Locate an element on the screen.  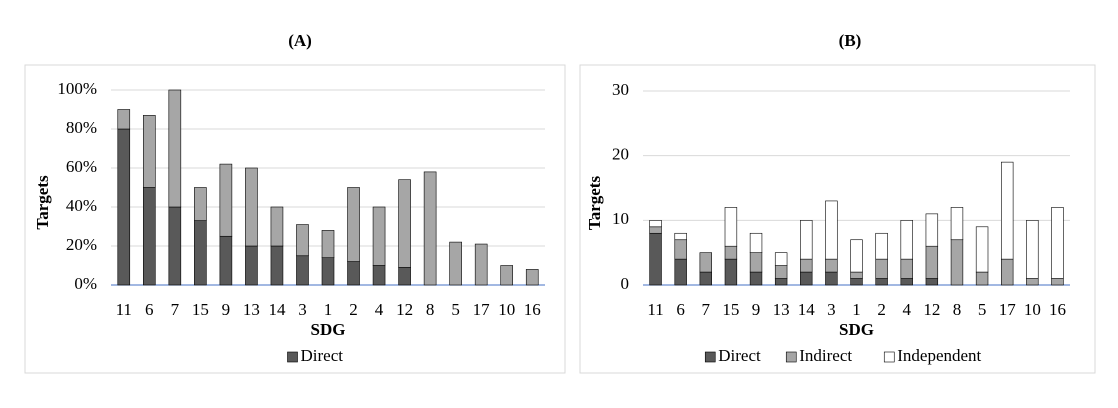
x-tick-label: 16 is located at coordinates (1057, 309).